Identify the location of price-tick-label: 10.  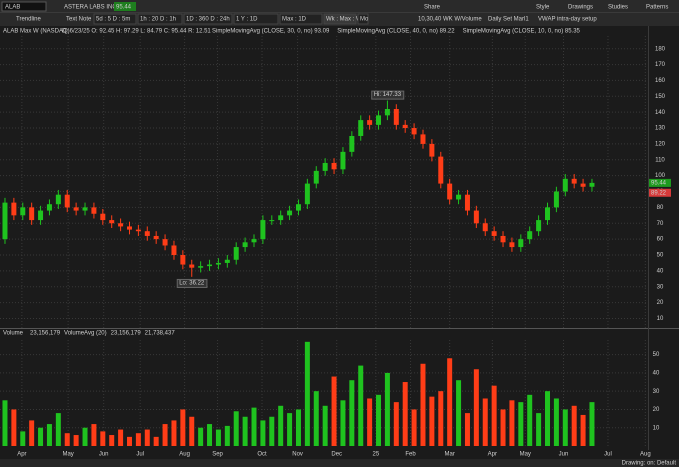
(660, 319).